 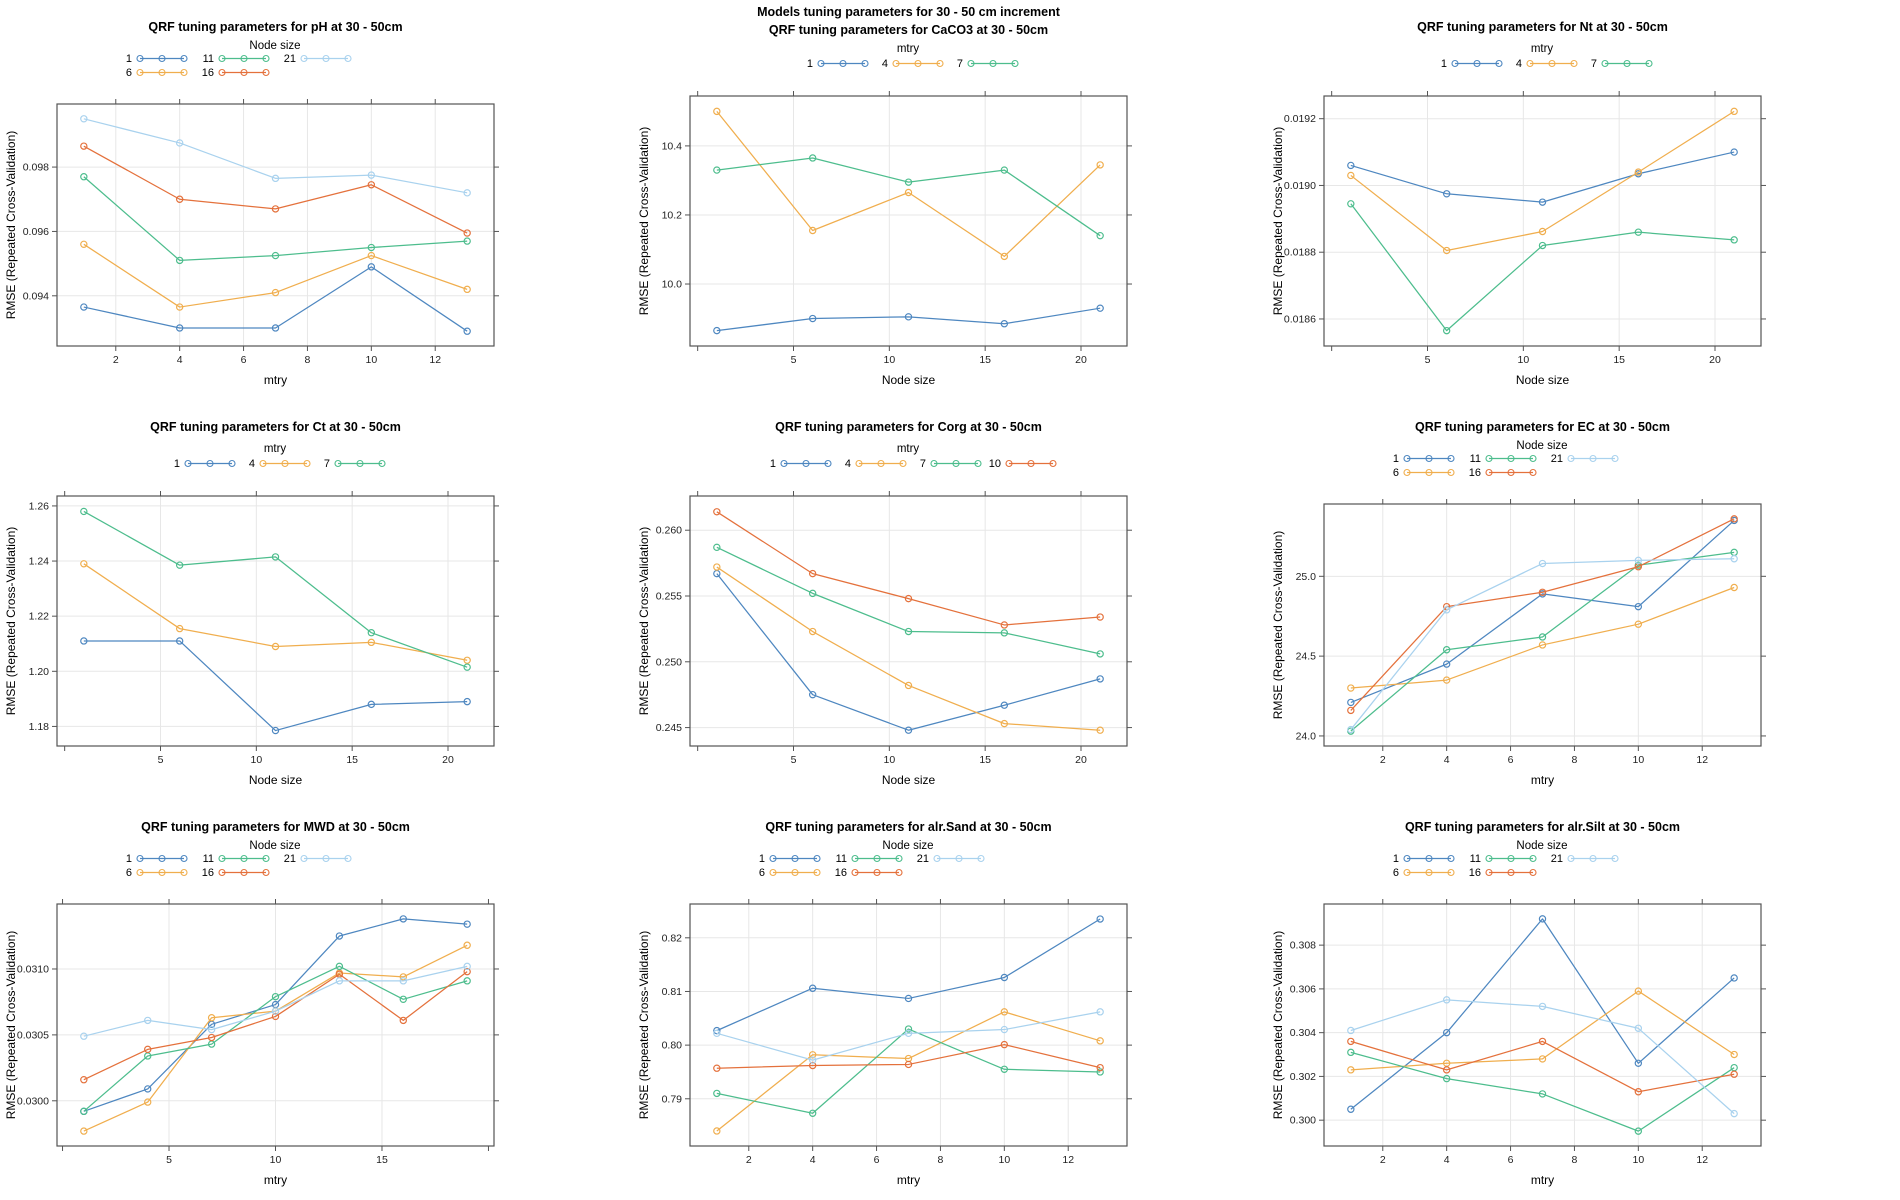 I want to click on y-tick-label: 10.4, so click(x=672, y=146).